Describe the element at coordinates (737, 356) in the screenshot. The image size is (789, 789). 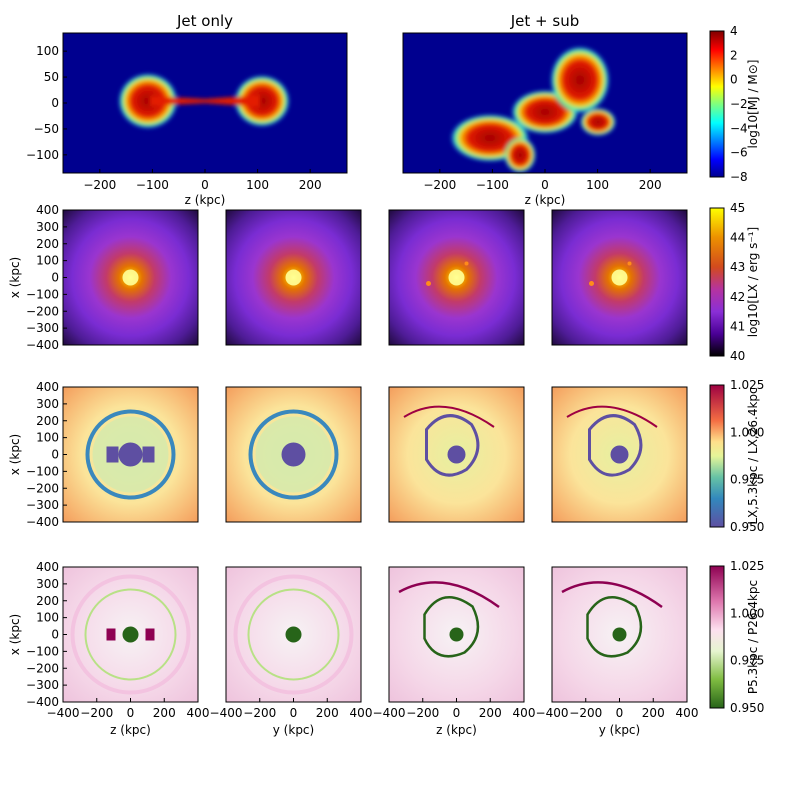
I see `colorbar-tick-label: 40` at that location.